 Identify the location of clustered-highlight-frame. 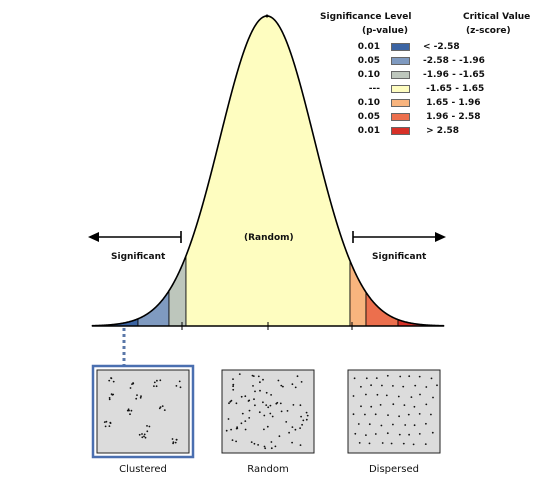
(143, 411).